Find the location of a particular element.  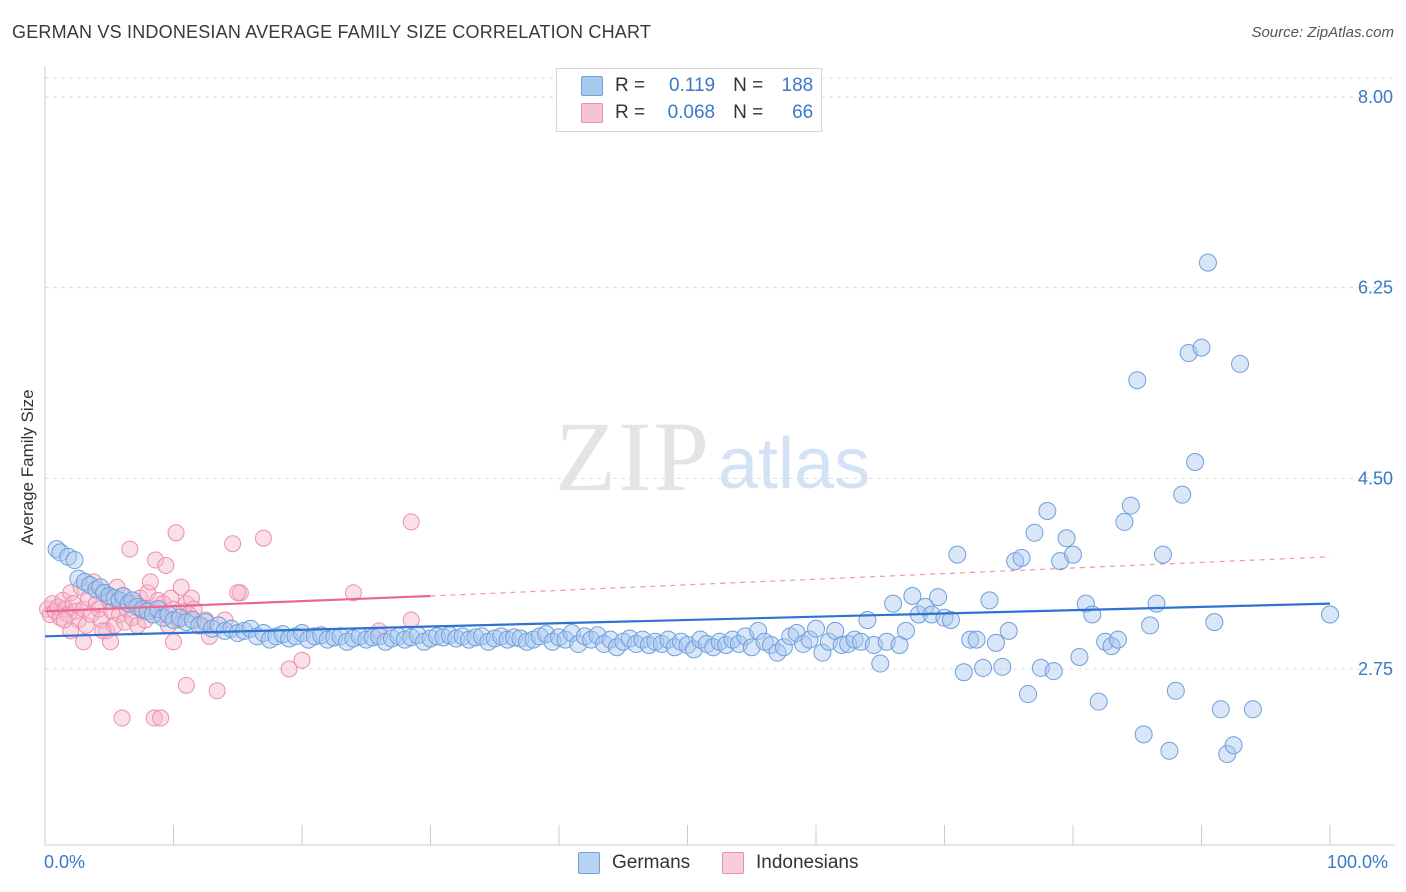

y-tick-label: 4.50 is located at coordinates (1375, 478).